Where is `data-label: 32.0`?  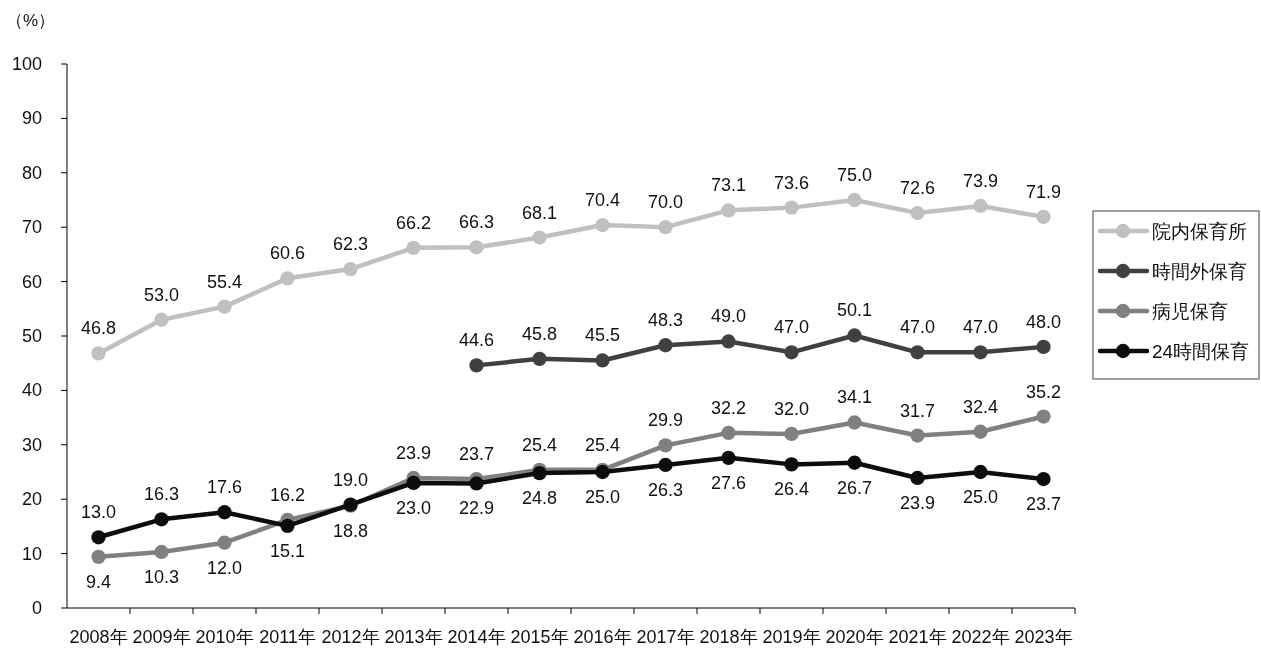 data-label: 32.0 is located at coordinates (791, 408).